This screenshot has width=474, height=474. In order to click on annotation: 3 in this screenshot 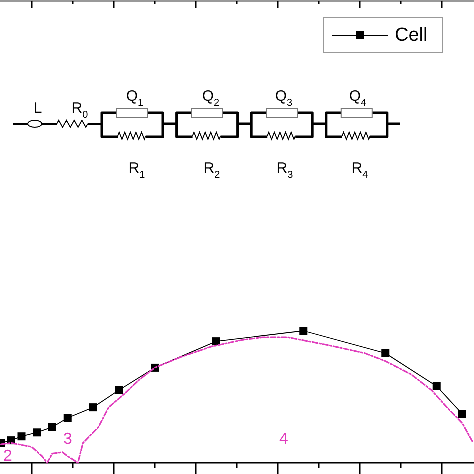, I will do `click(68, 439)`.